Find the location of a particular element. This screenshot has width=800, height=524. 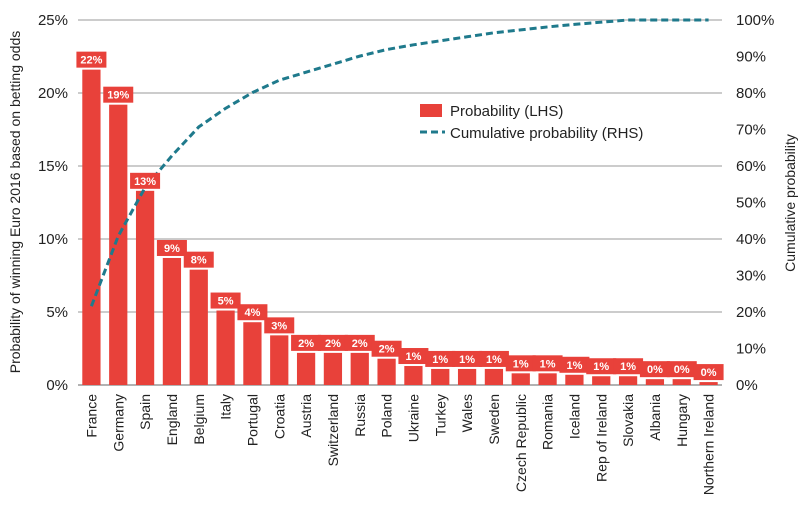

category-label: Hungary is located at coordinates (682, 420).